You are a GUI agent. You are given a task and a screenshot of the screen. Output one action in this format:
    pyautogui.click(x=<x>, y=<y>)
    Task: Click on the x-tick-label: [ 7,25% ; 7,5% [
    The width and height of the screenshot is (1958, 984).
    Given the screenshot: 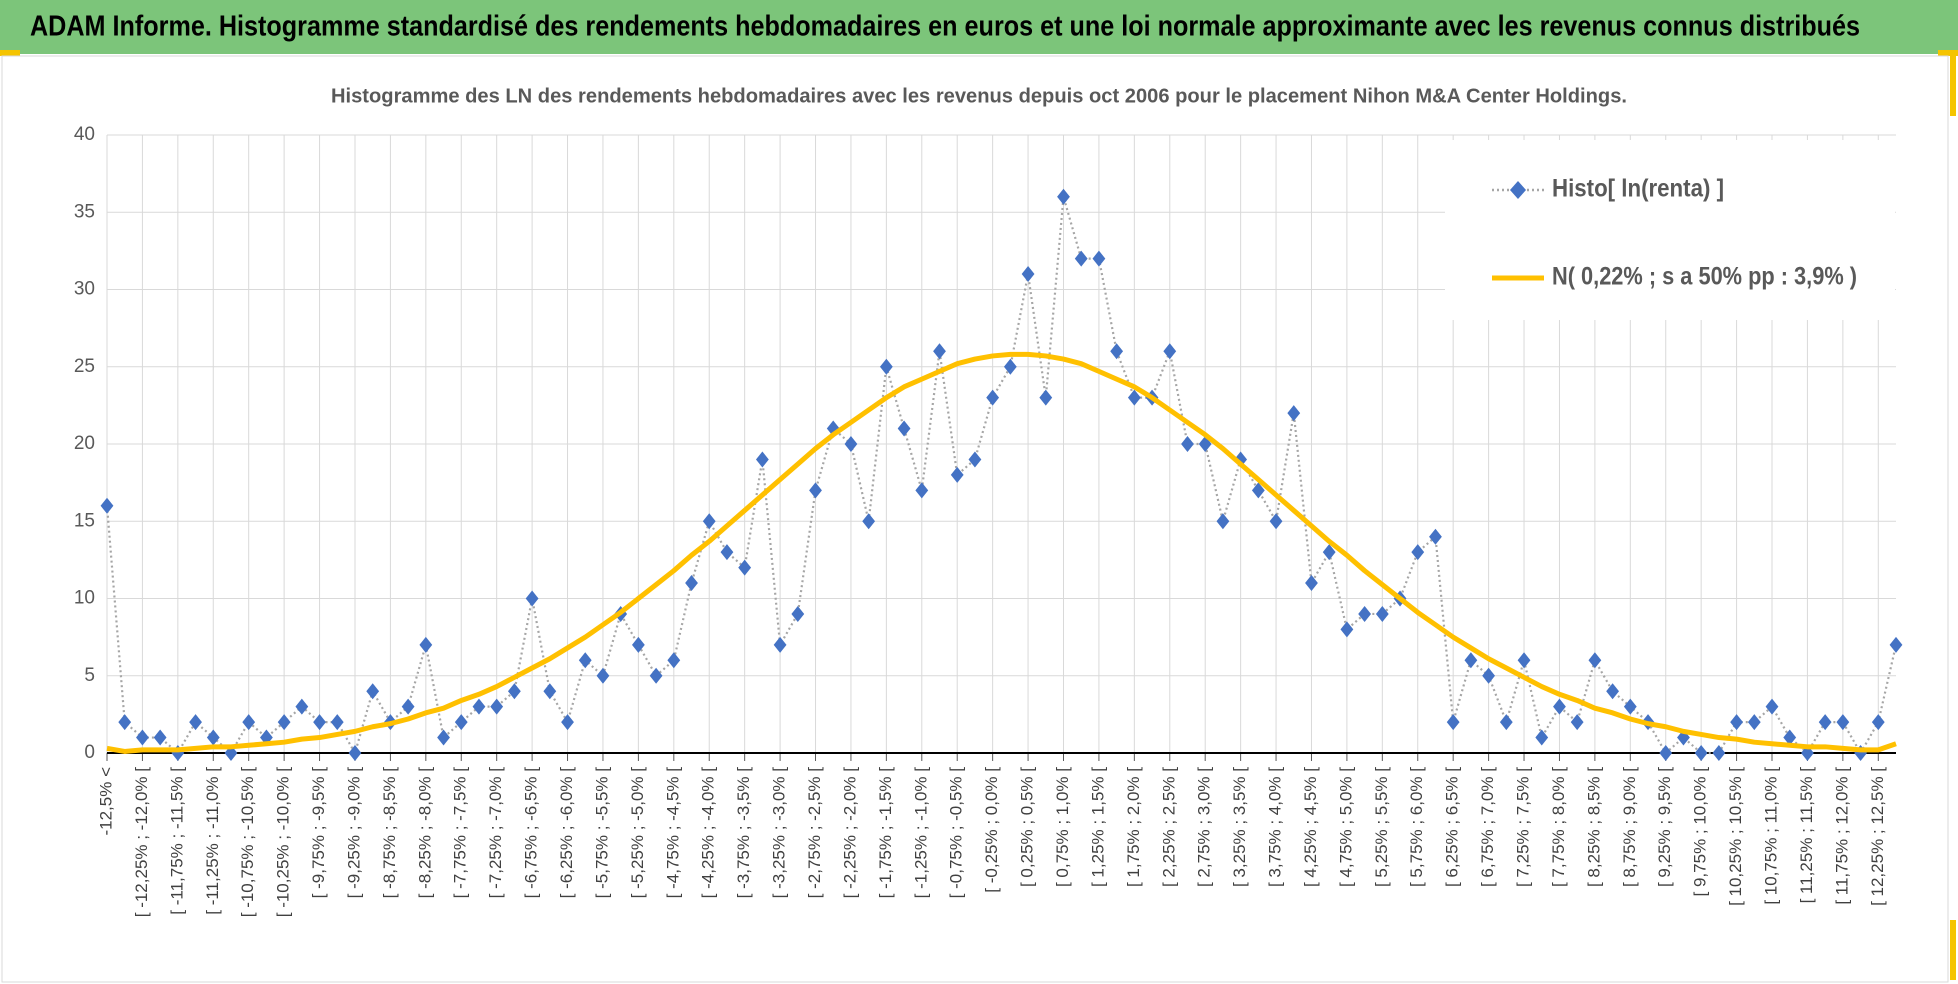 What is the action you would take?
    pyautogui.click(x=1523, y=827)
    